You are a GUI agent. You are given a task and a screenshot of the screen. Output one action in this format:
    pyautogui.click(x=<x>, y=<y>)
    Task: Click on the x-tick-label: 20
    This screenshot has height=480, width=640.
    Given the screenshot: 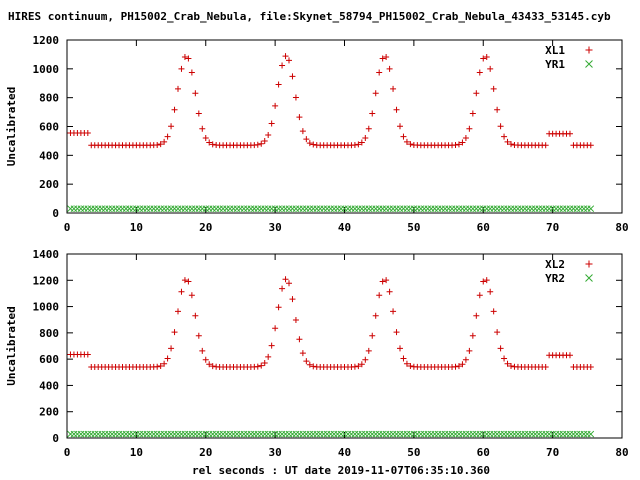 What is the action you would take?
    pyautogui.click(x=205, y=227)
    